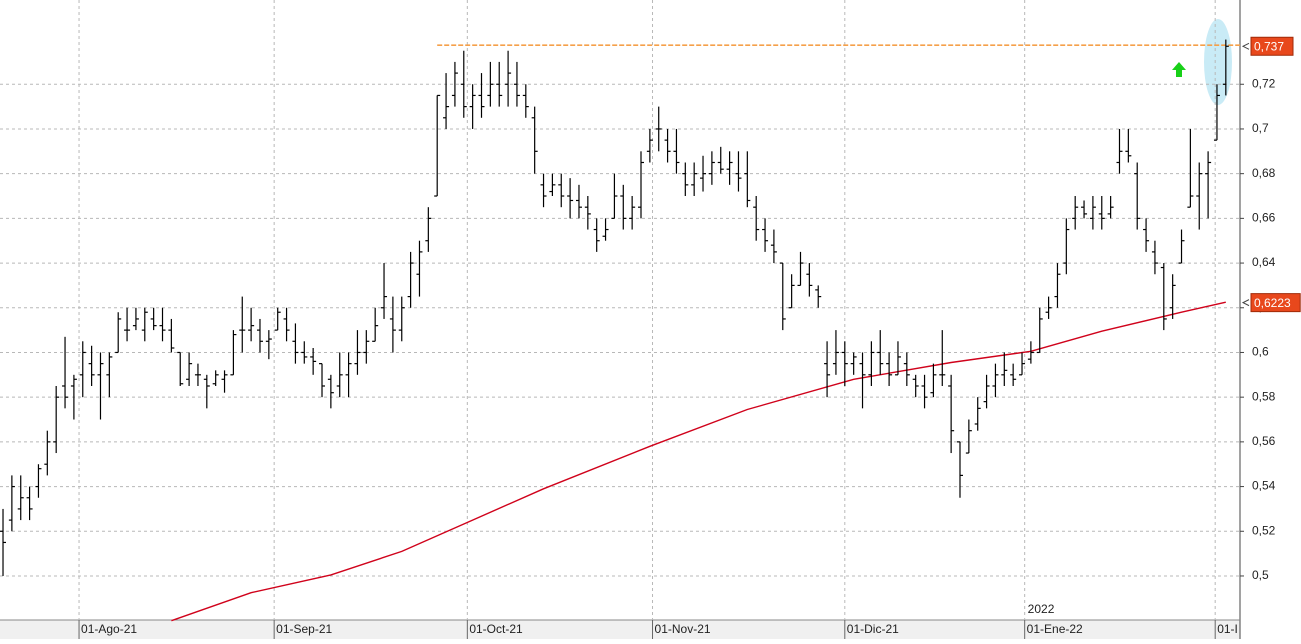 The image size is (1301, 644). I want to click on y-tick-label: 0,72, so click(1264, 83).